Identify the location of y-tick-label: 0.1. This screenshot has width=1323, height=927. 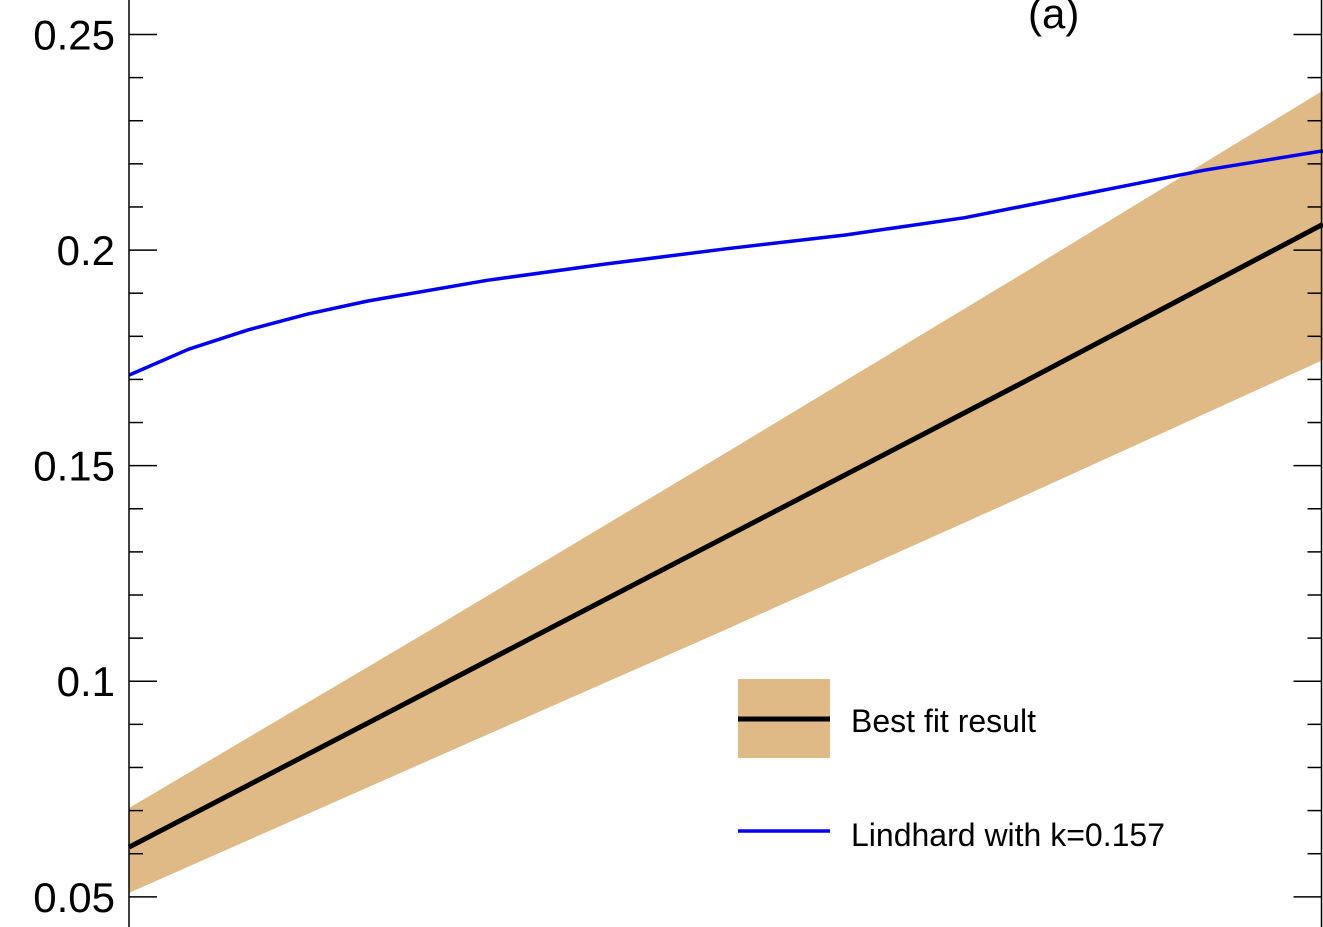
(86, 681).